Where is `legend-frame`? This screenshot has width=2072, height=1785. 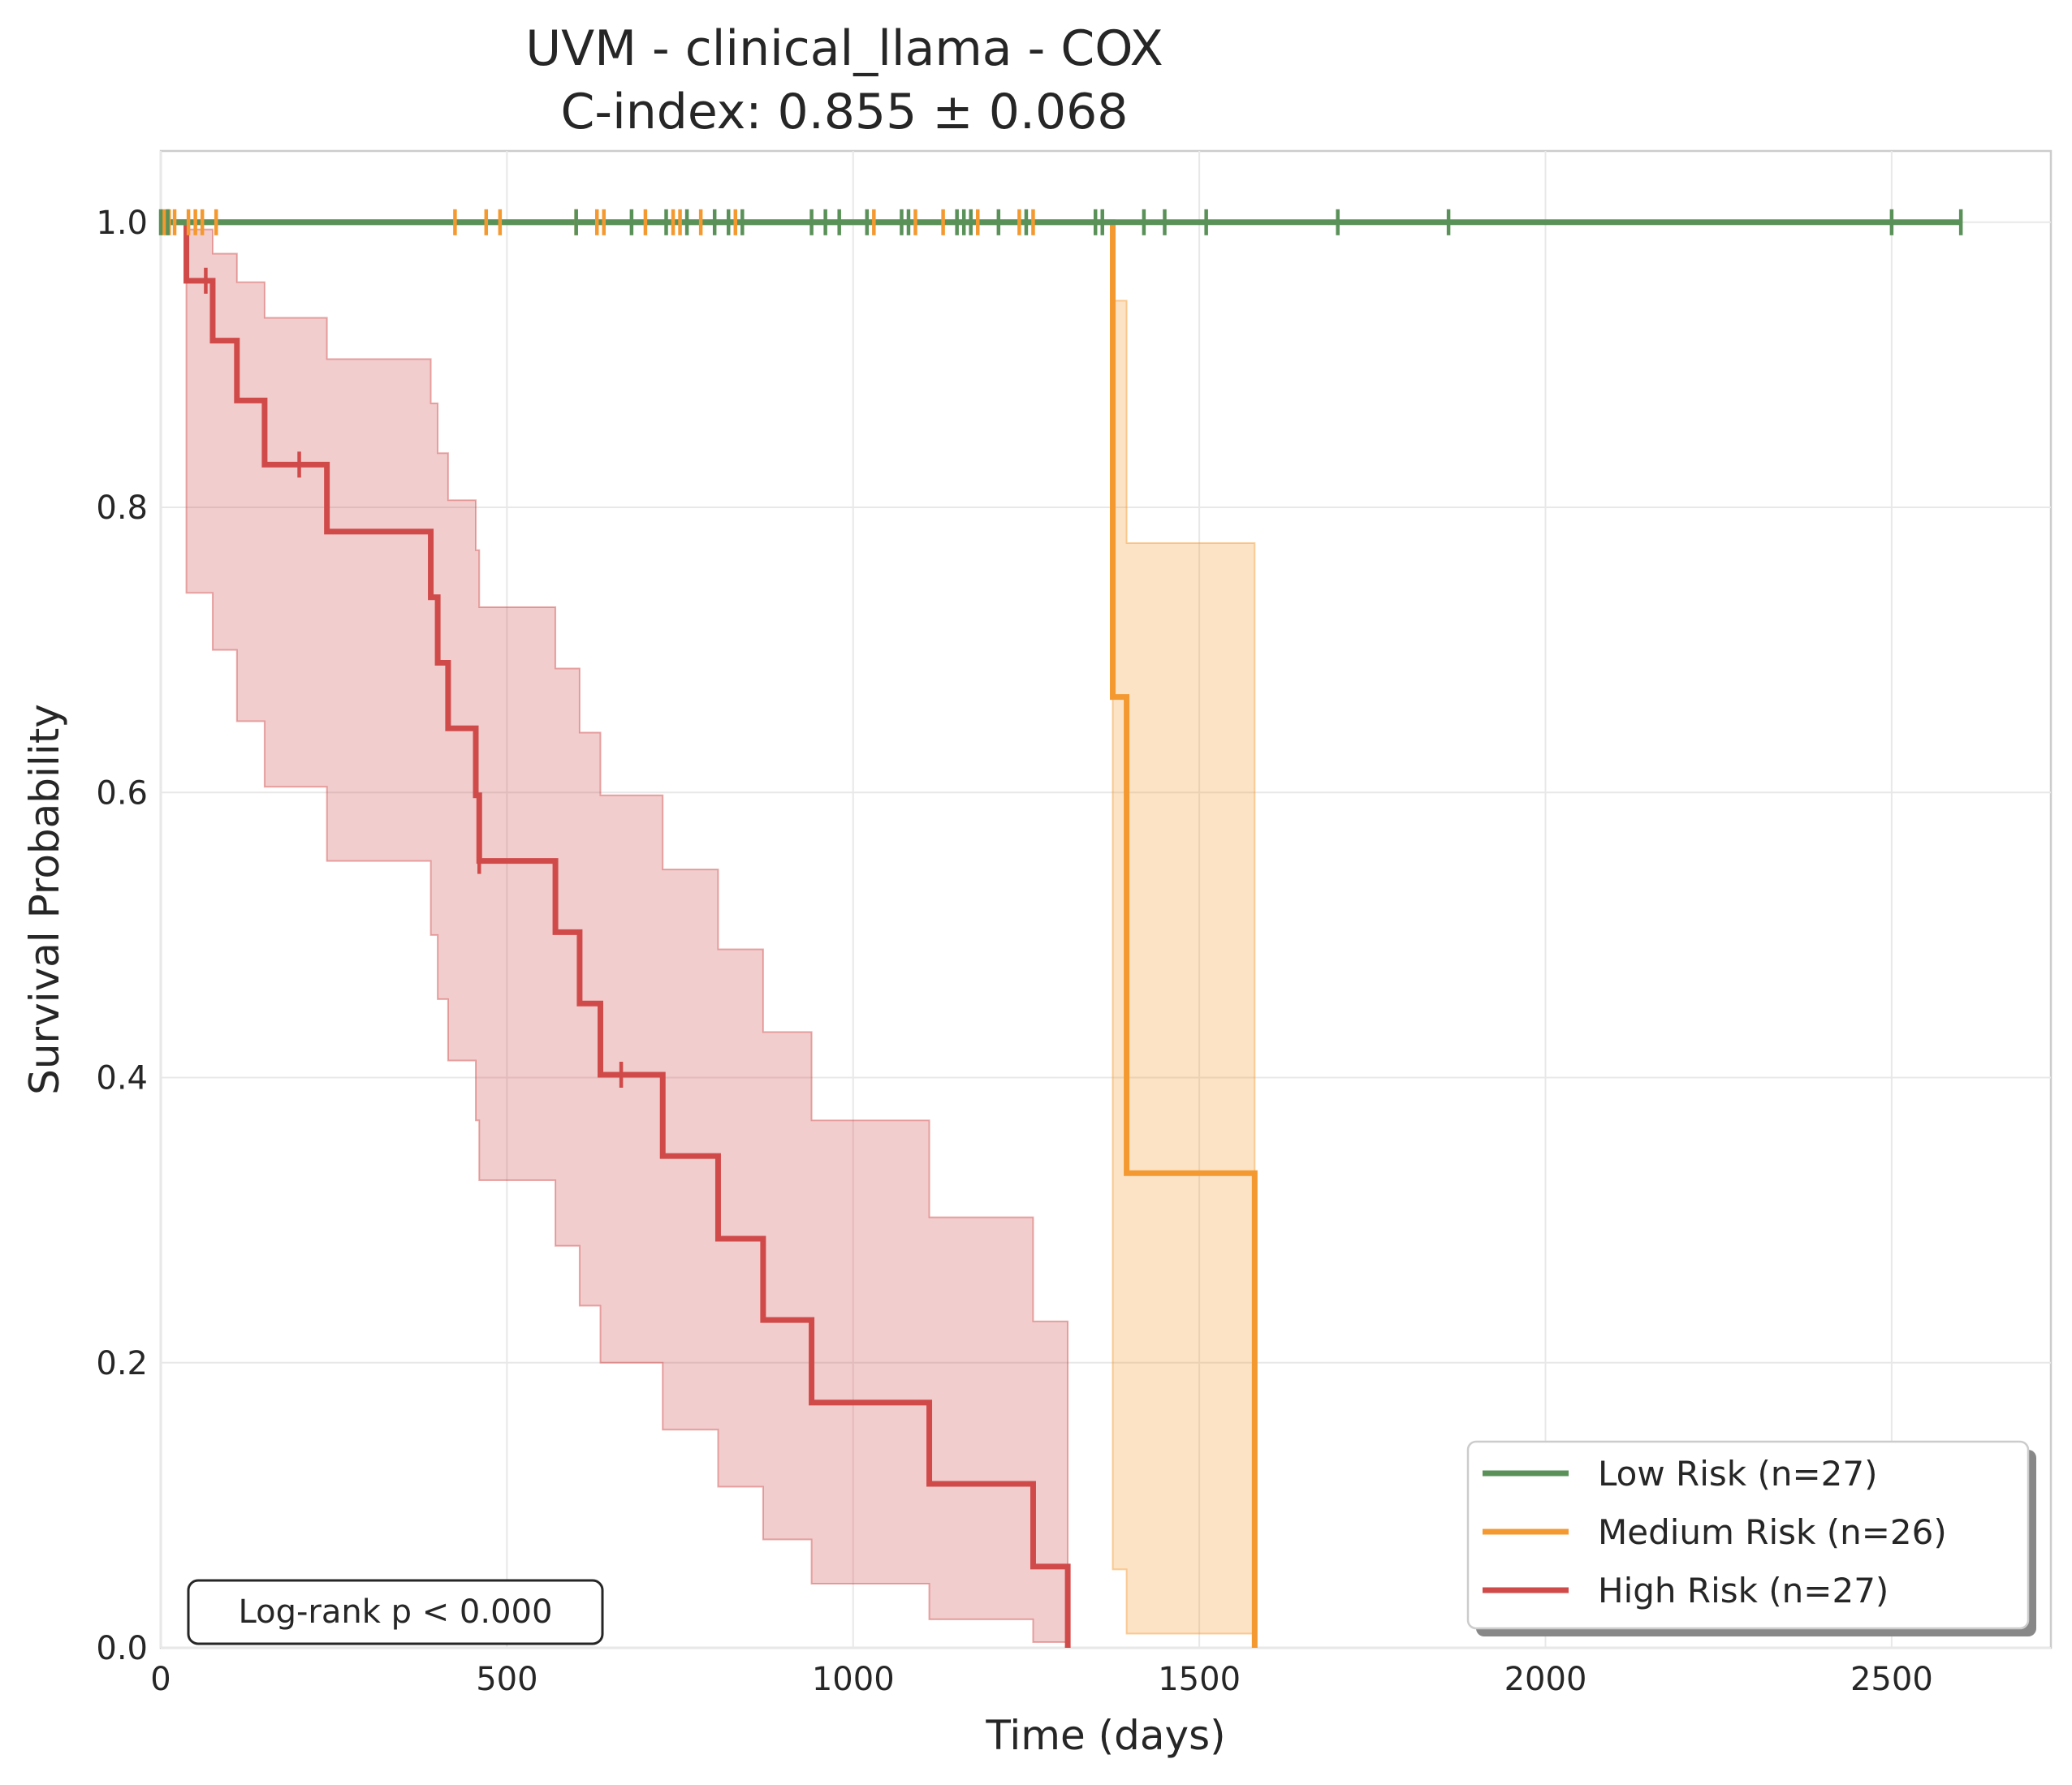 legend-frame is located at coordinates (1748, 1535).